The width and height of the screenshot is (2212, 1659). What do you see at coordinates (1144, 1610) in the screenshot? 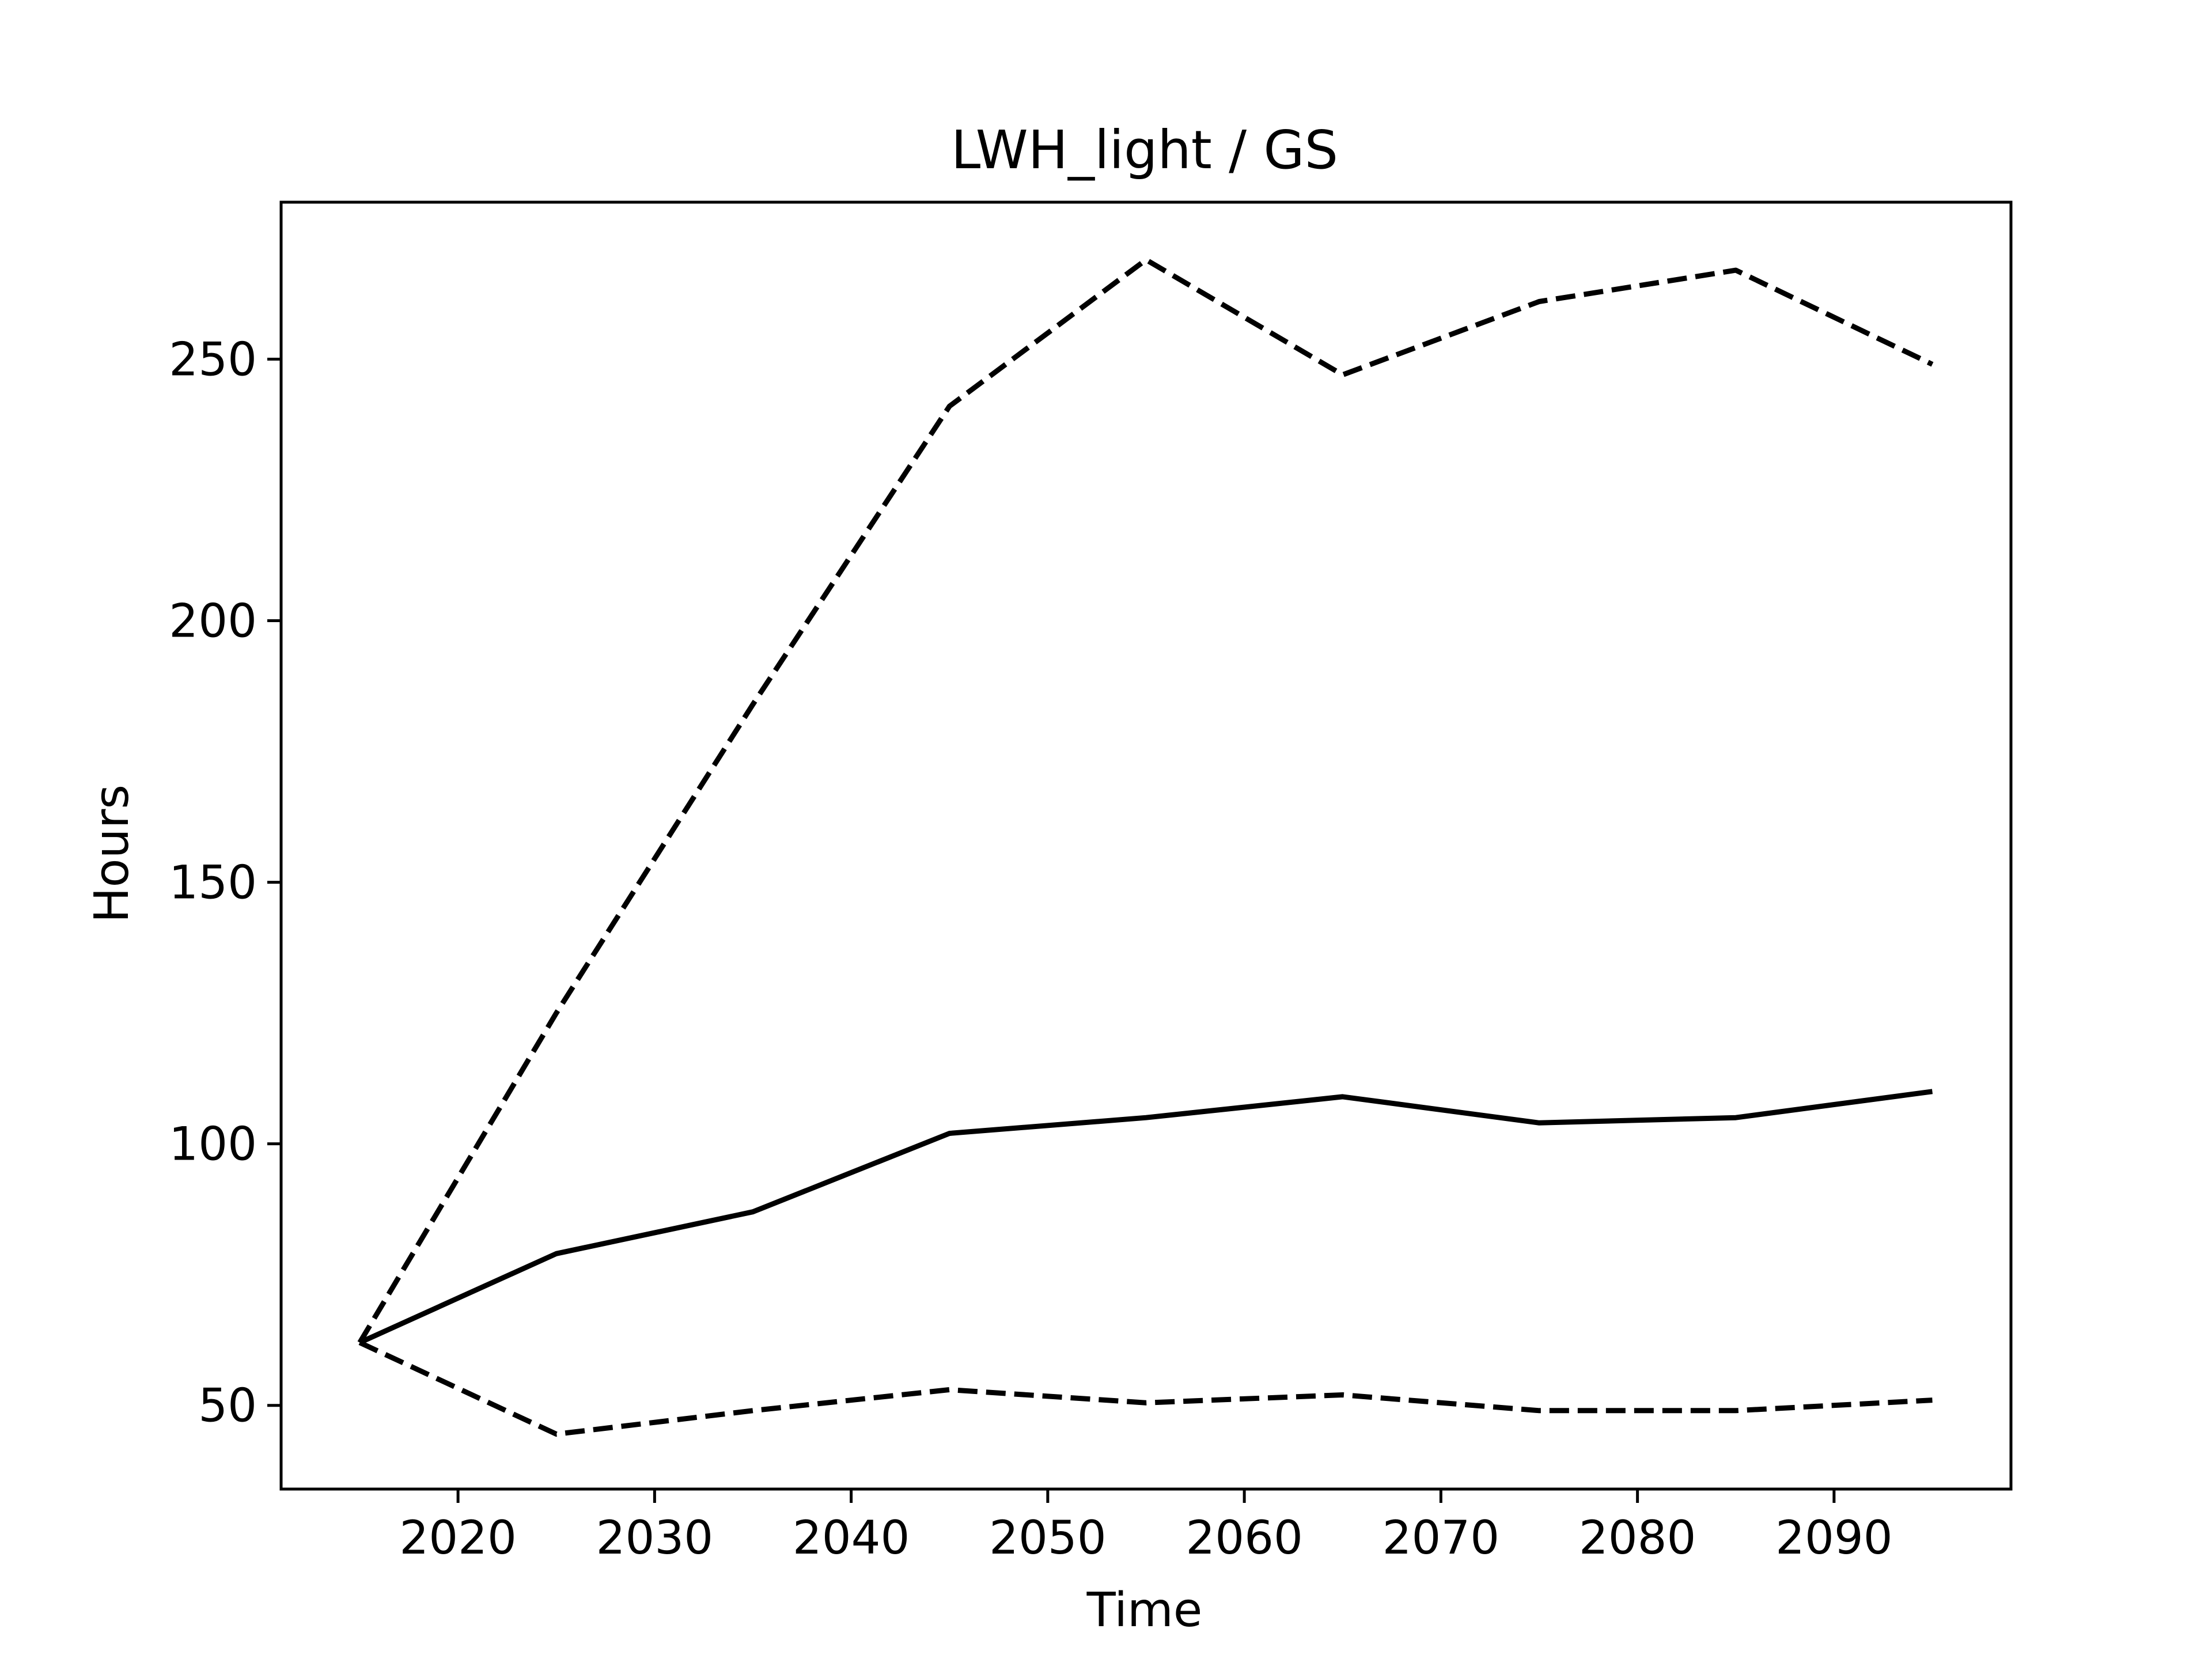
I see `x-axis-label: Time` at bounding box center [1144, 1610].